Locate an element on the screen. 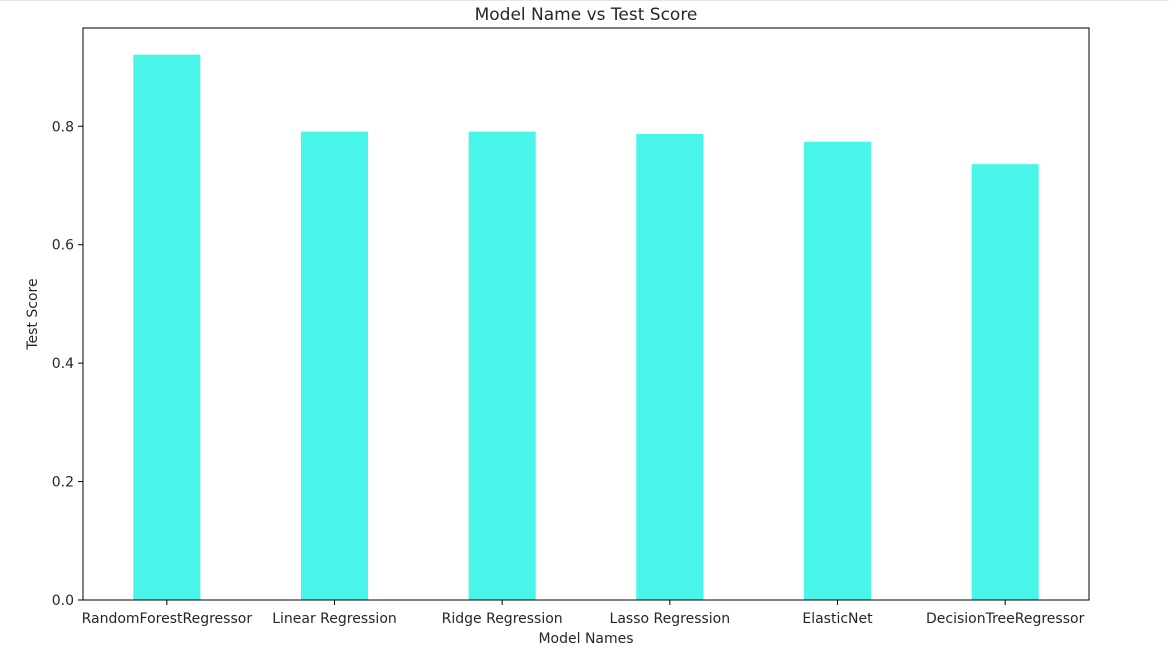 The height and width of the screenshot is (660, 1169). y-tick-label: 0.0 is located at coordinates (63, 601).